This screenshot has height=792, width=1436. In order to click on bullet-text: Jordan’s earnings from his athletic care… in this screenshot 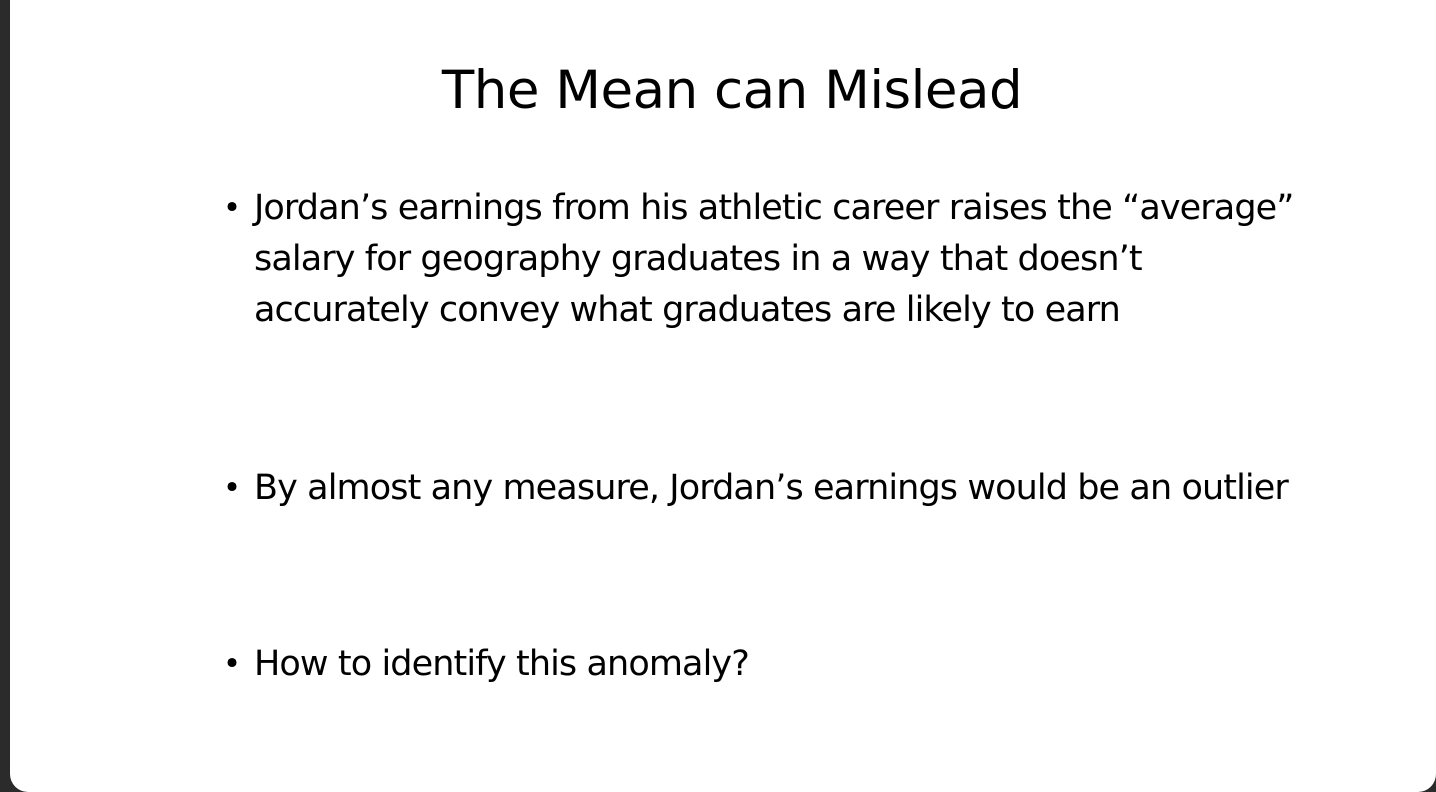, I will do `click(774, 259)`.